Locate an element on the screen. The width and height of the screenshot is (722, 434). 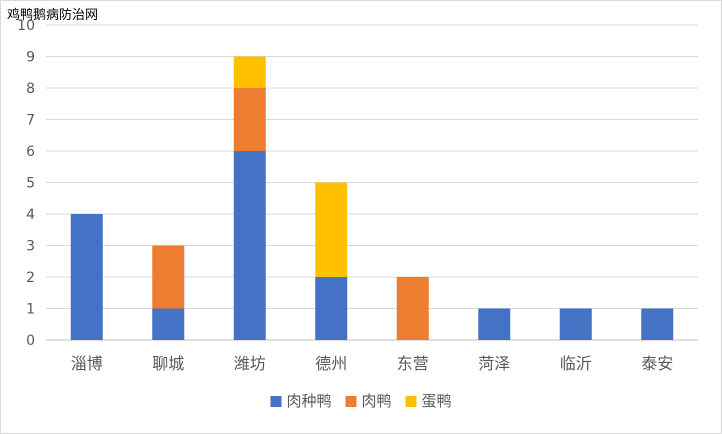
y-tick-label: 10 is located at coordinates (26, 26).